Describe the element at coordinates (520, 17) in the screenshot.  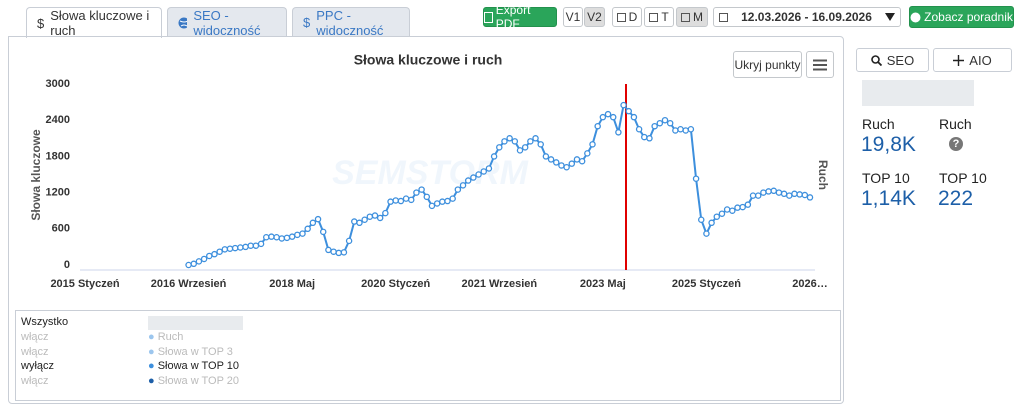
I see `export-button: Export PDF` at that location.